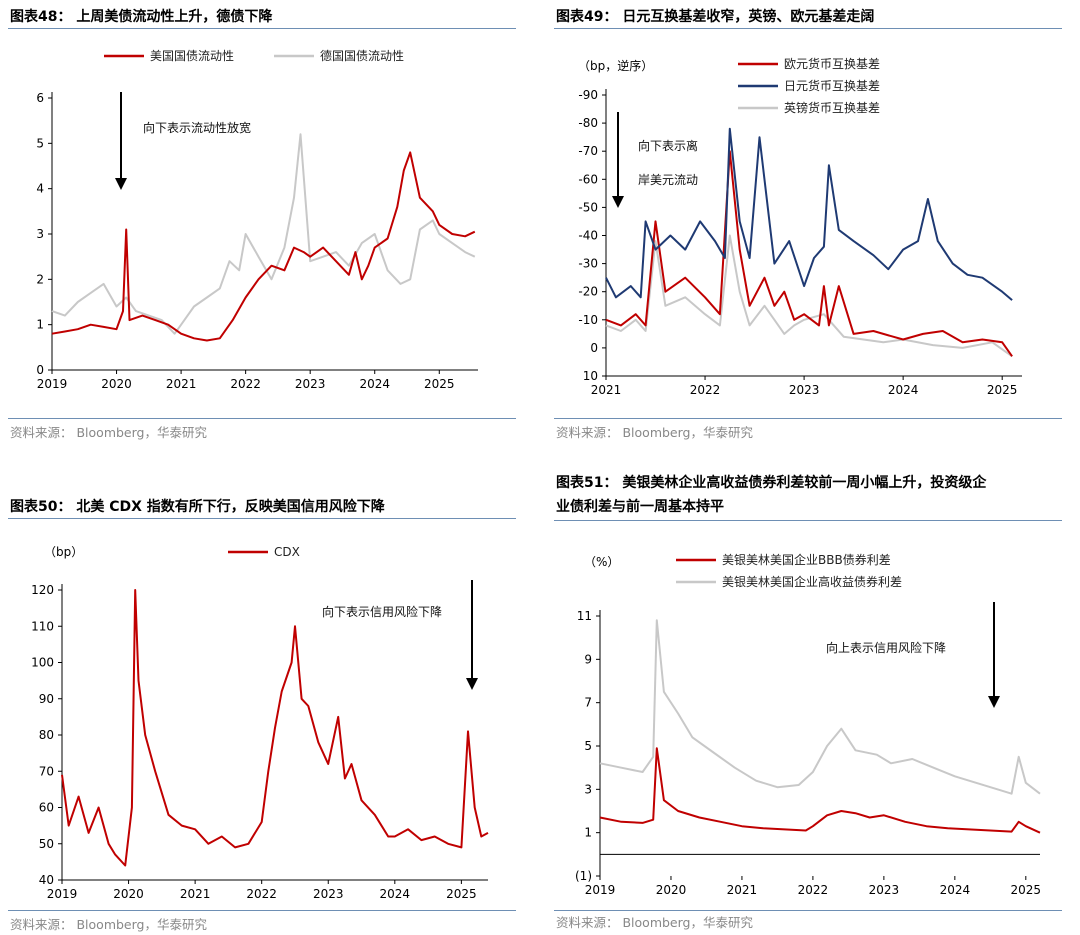 Image resolution: width=1080 pixels, height=935 pixels. I want to click on source-note-50: 资料来源： Bloomberg，华泰研究, so click(108, 924).